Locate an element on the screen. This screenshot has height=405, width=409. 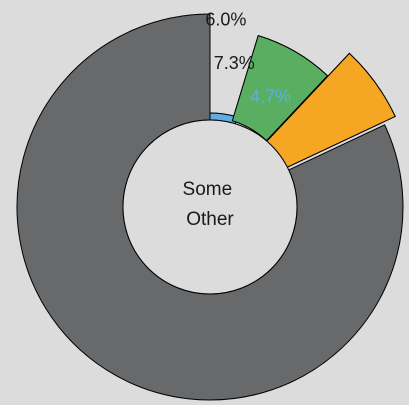
center-label: Some Other is located at coordinates (210, 204).